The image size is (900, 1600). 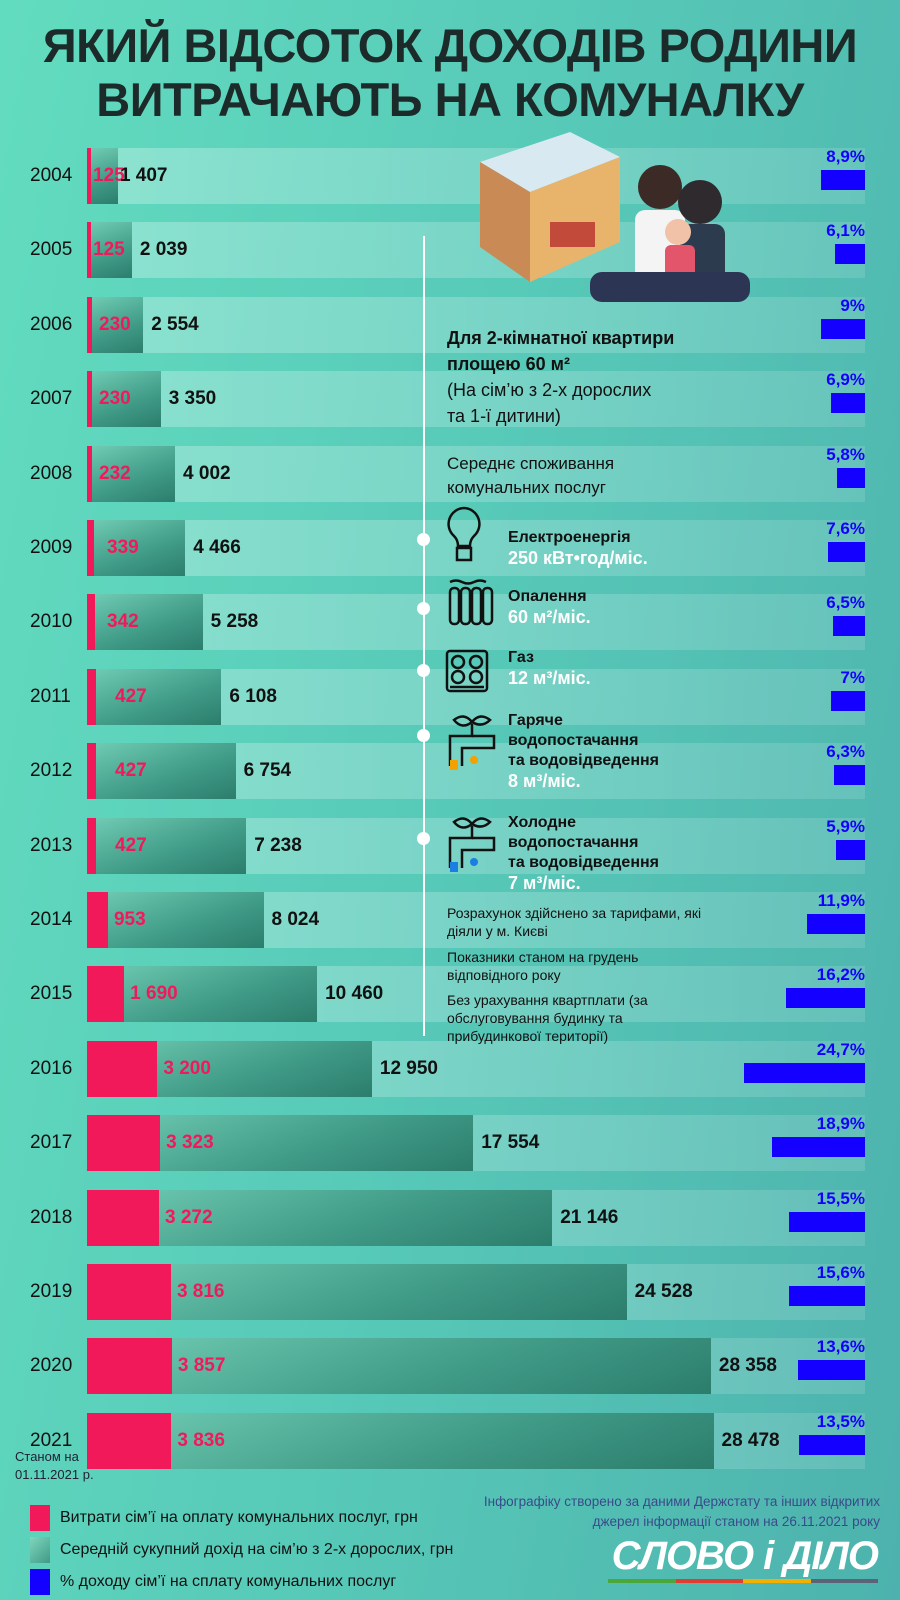 I want to click on percent-value-label: 8,9%, so click(x=845, y=156).